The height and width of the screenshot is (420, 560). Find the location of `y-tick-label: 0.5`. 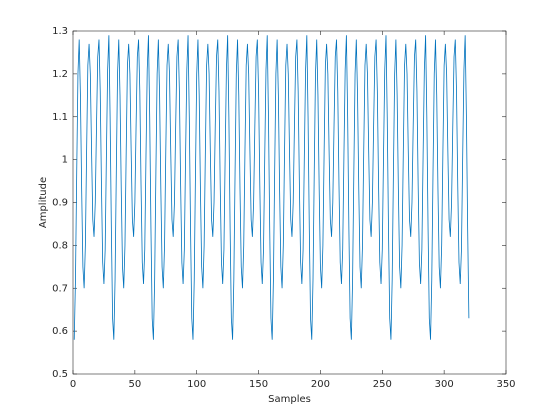

y-tick-label: 0.5 is located at coordinates (60, 374).